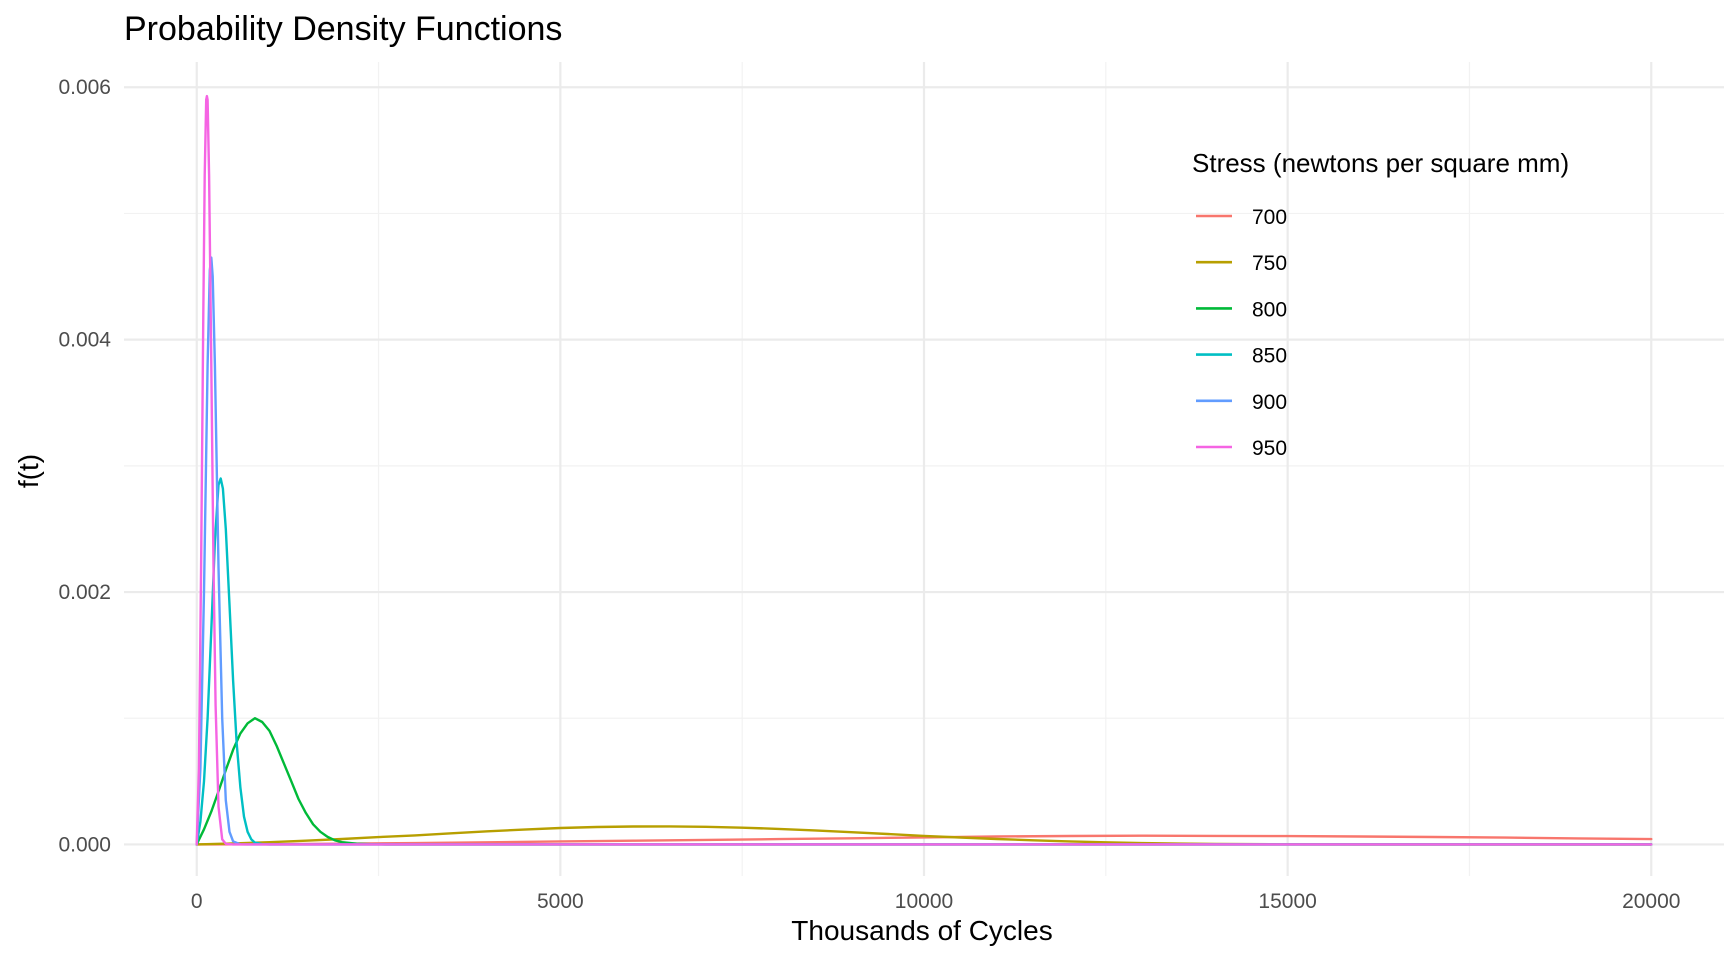 The image size is (1728, 960). What do you see at coordinates (1269, 217) in the screenshot?
I see `legend-label-700: 700` at bounding box center [1269, 217].